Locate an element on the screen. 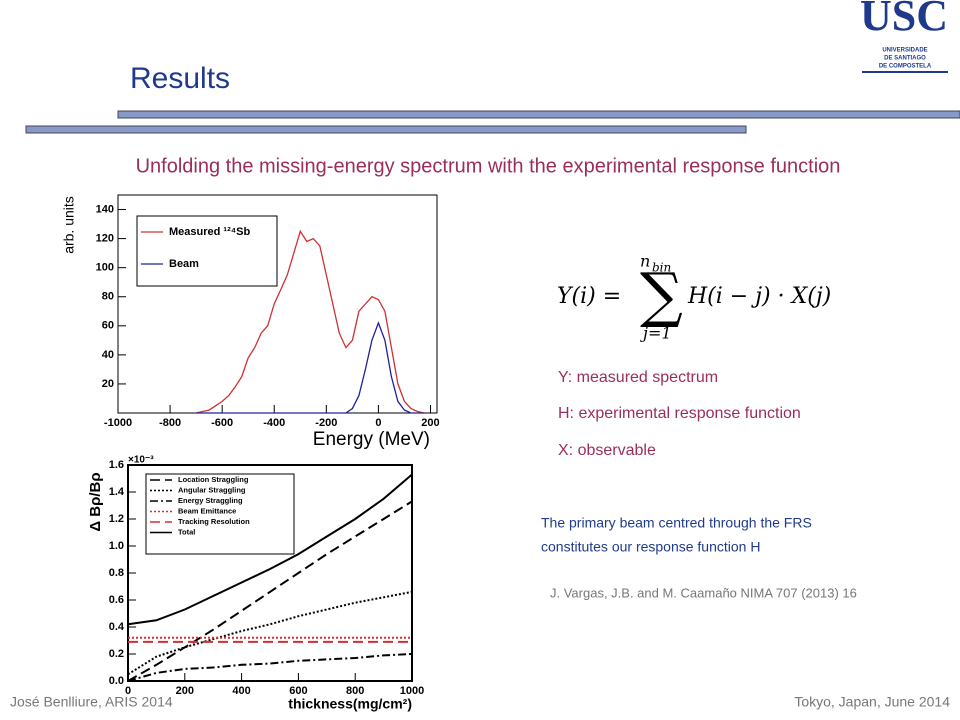 The width and height of the screenshot is (960, 720). logo: USC is located at coordinates (904, 20).